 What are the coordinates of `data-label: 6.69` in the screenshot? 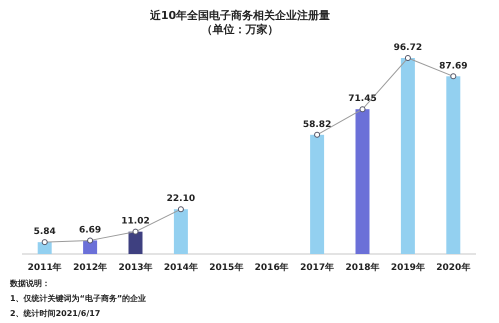 It's located at (90, 230).